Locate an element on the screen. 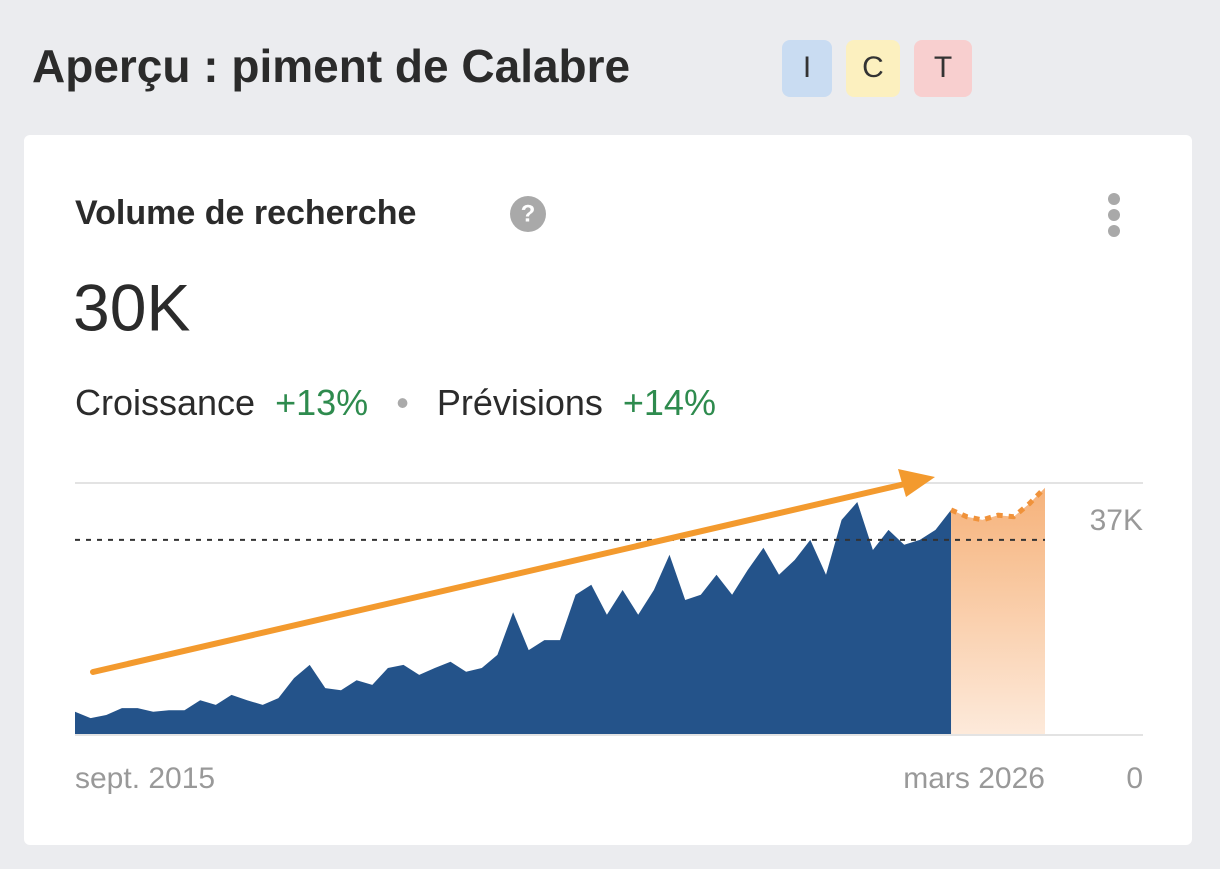 Image resolution: width=1220 pixels, height=869 pixels. area is located at coordinates (998, 611).